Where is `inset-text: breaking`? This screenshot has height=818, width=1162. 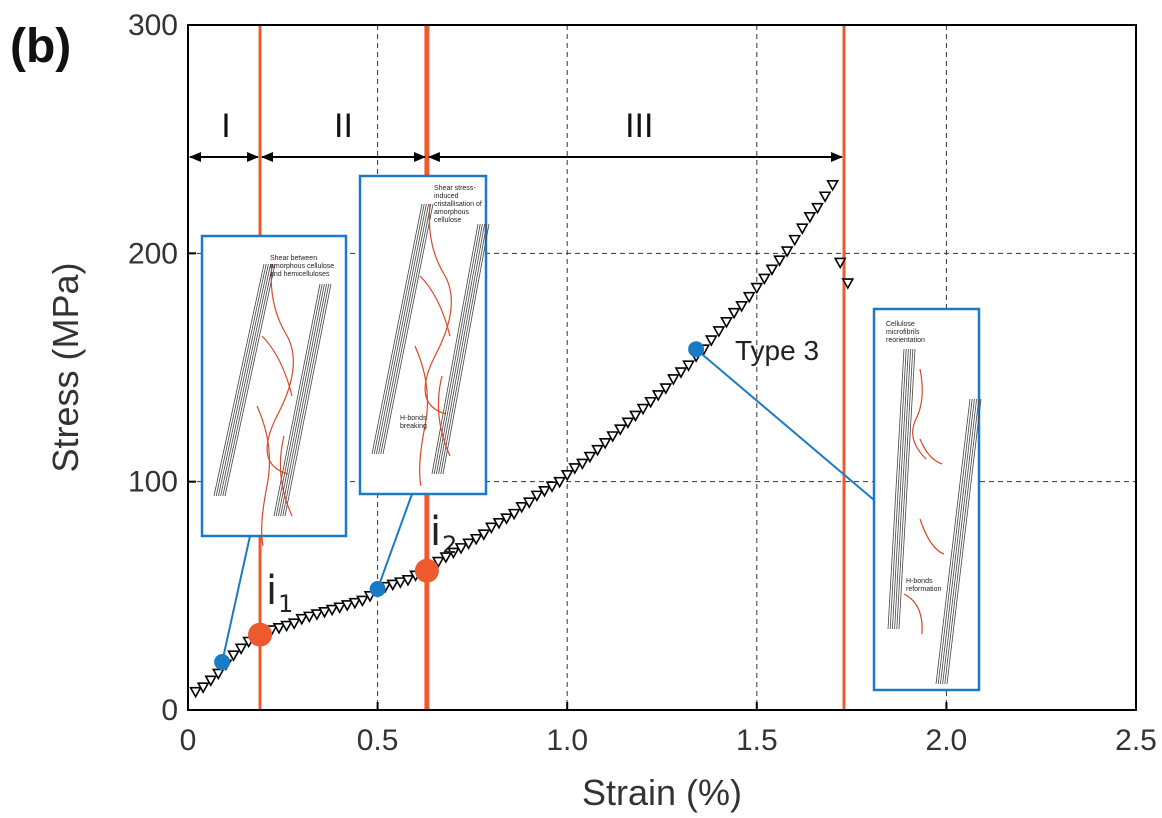
inset-text: breaking is located at coordinates (413, 426).